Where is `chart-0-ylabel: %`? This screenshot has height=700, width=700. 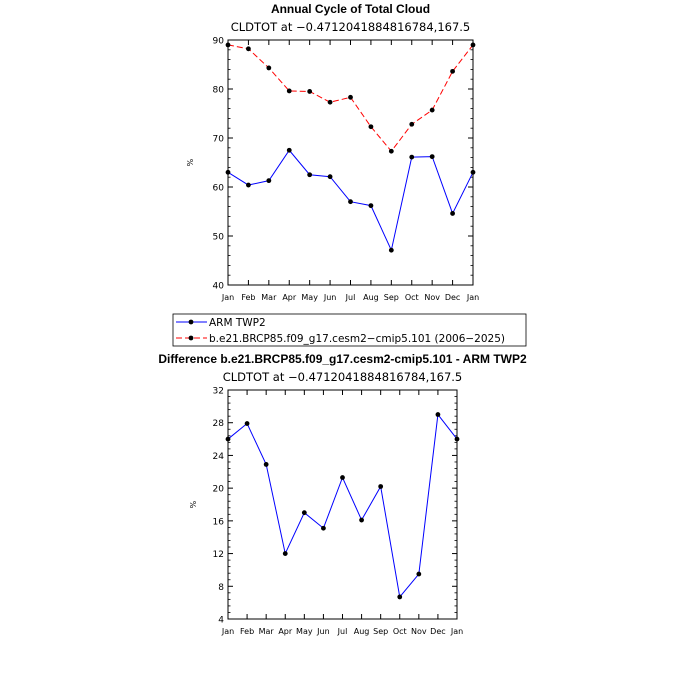 chart-0-ylabel: % is located at coordinates (190, 162).